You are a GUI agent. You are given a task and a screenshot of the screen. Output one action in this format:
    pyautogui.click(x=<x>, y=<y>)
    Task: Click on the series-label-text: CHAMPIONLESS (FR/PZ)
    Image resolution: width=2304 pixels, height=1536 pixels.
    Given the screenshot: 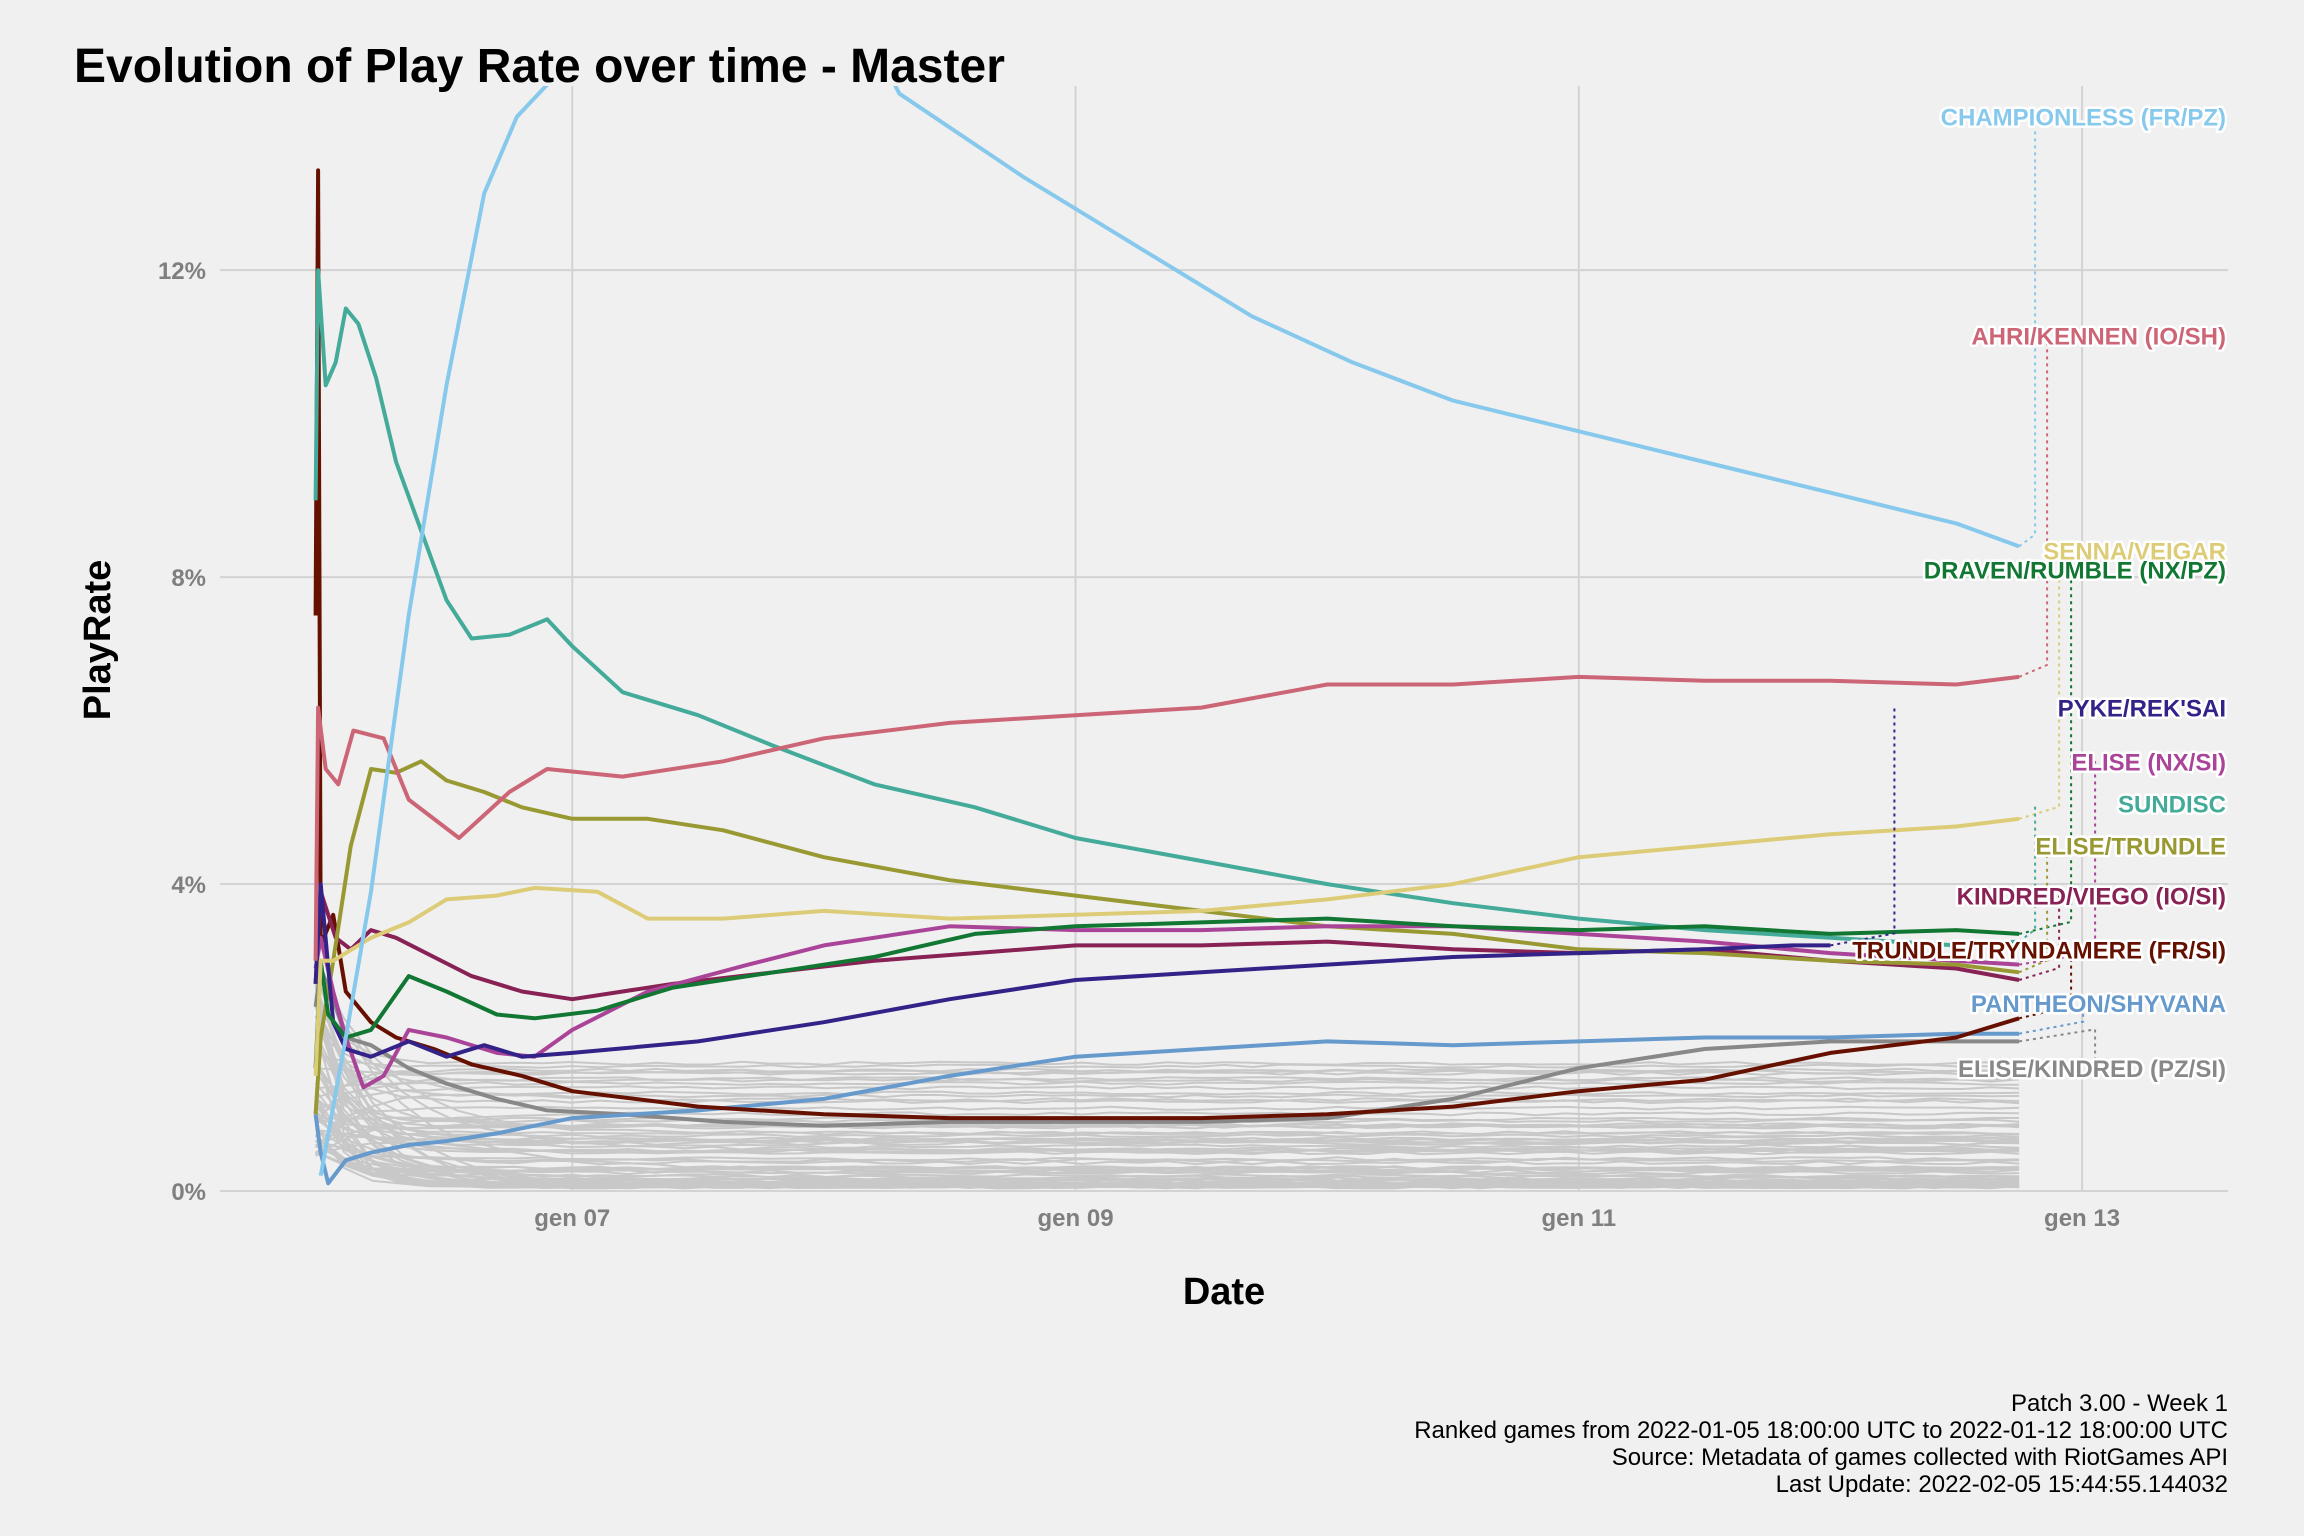 What is the action you would take?
    pyautogui.click(x=2083, y=118)
    